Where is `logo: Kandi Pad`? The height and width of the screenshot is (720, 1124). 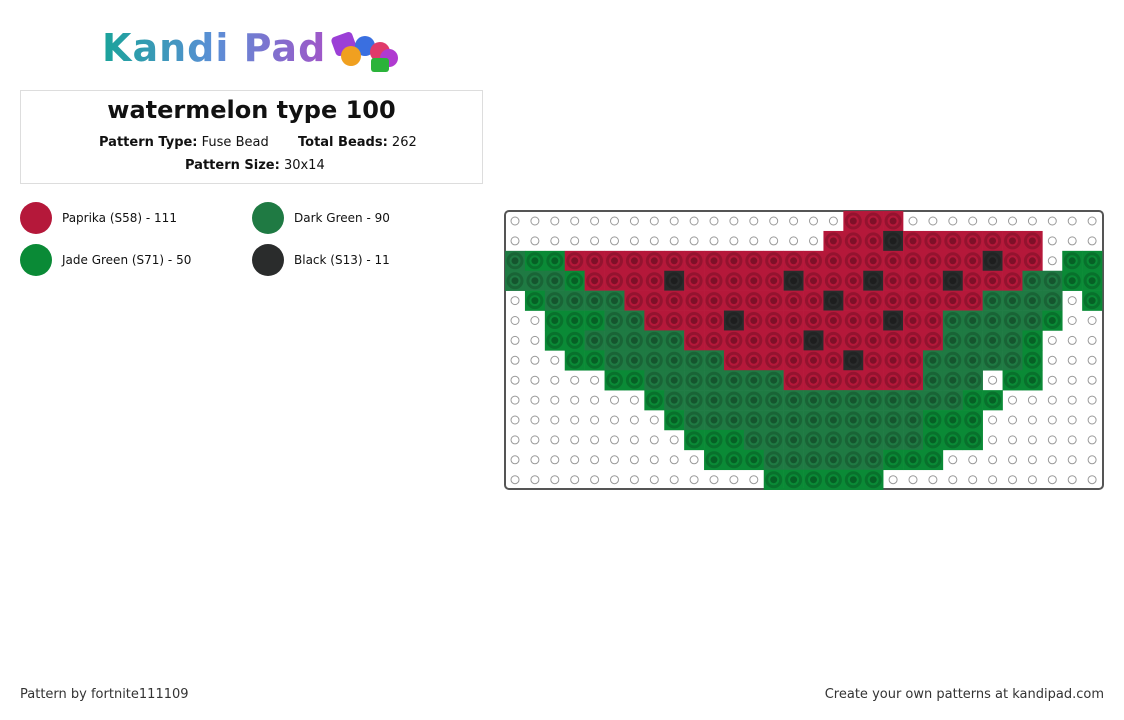
logo: Kandi Pad is located at coordinates (214, 48).